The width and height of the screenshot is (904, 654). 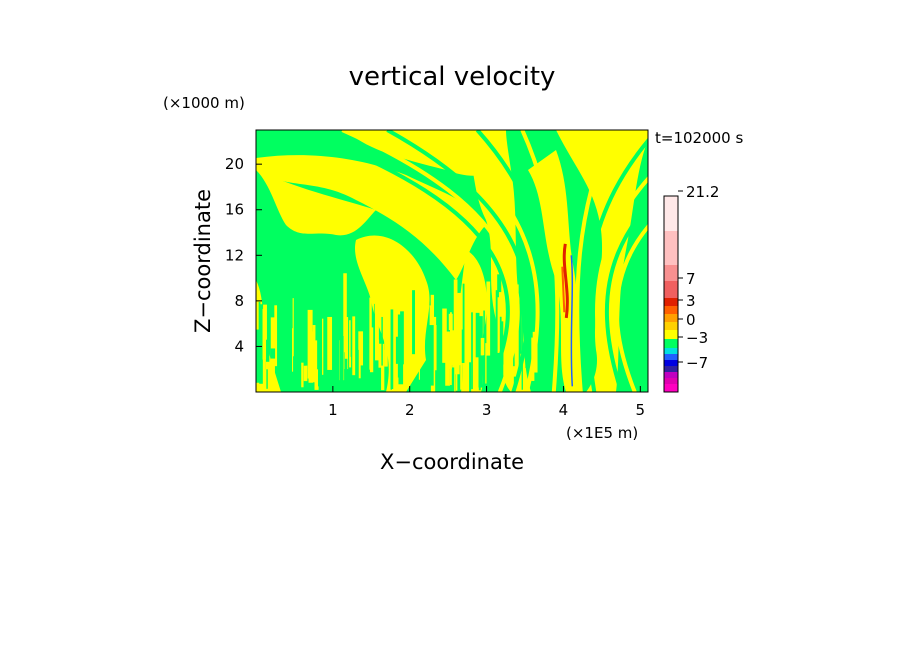 What do you see at coordinates (602, 433) in the screenshot?
I see `x-unit-label: (×1E5 m)` at bounding box center [602, 433].